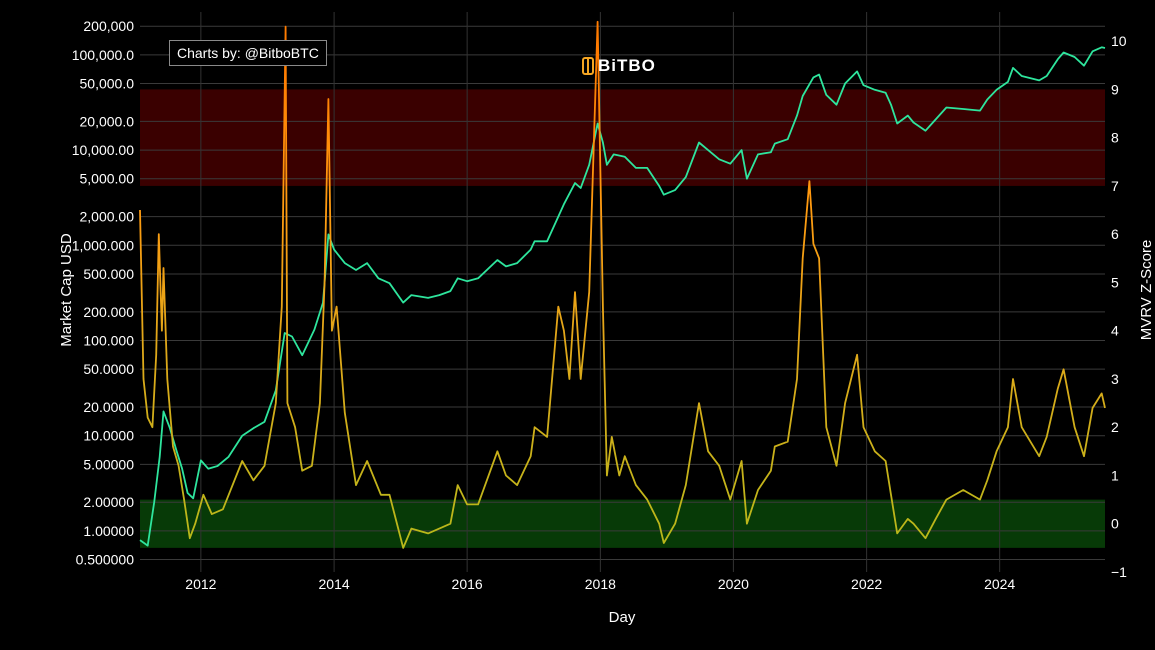  I want to click on x-axis-title: Day, so click(622, 617).